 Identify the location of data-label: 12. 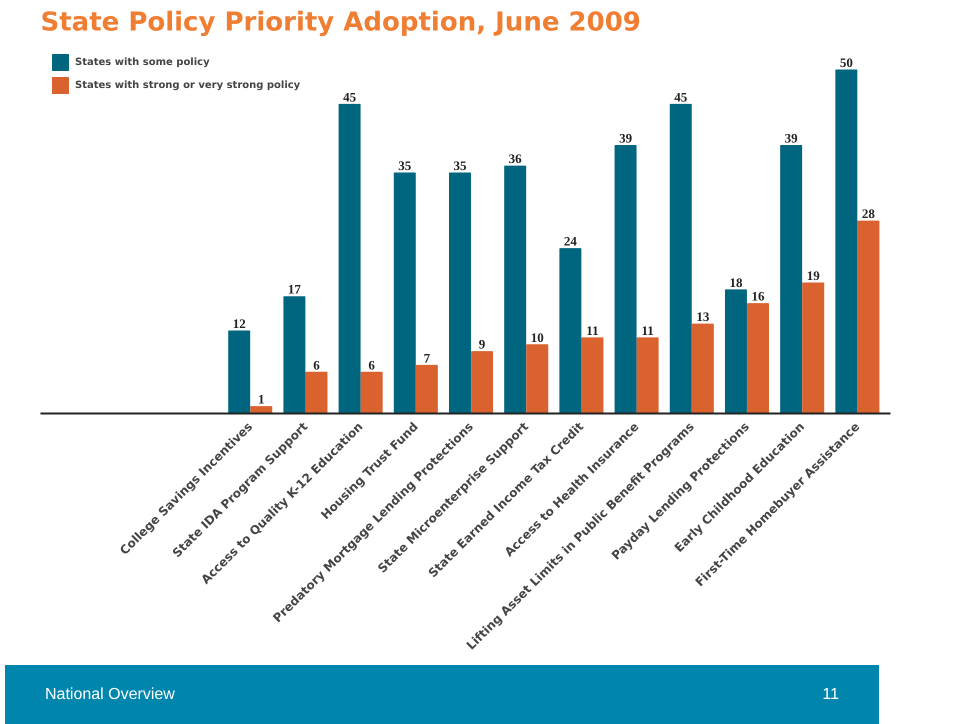
(239, 324).